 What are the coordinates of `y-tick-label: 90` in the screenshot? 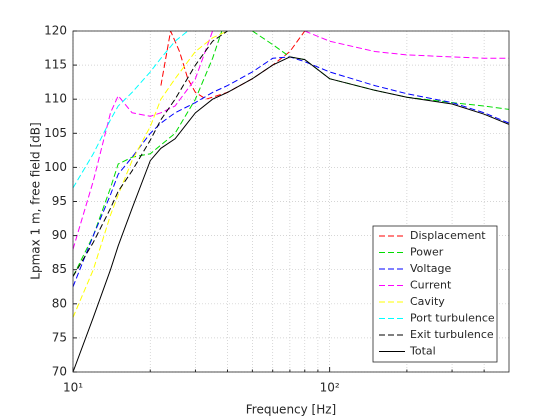 It's located at (59, 235).